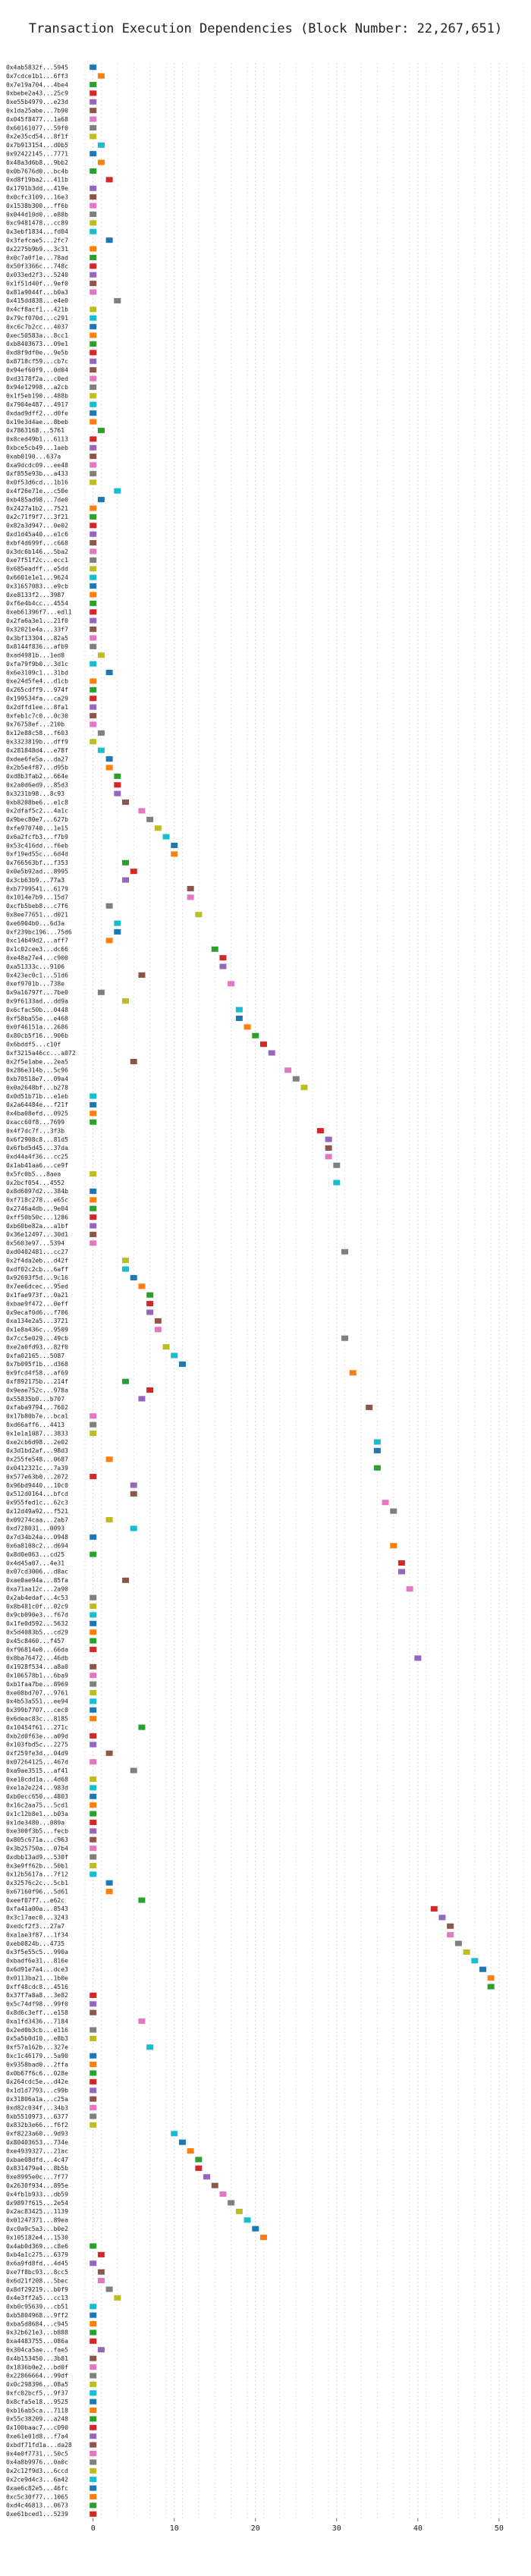 This screenshot has height=2576, width=531. Describe the element at coordinates (37, 1373) in the screenshot. I see `tx-label: 0x9fcd4f58...af69` at that location.